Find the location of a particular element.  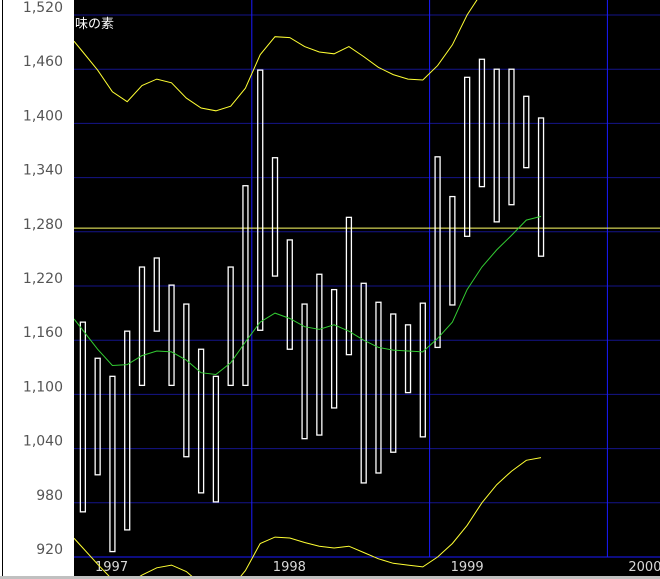

left-border is located at coordinates (2, 288).